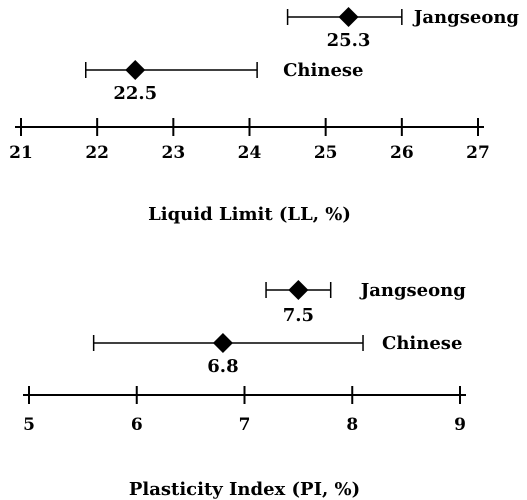 The width and height of the screenshot is (527, 500). Describe the element at coordinates (21, 153) in the screenshot. I see `ll-tick-label: 21` at that location.